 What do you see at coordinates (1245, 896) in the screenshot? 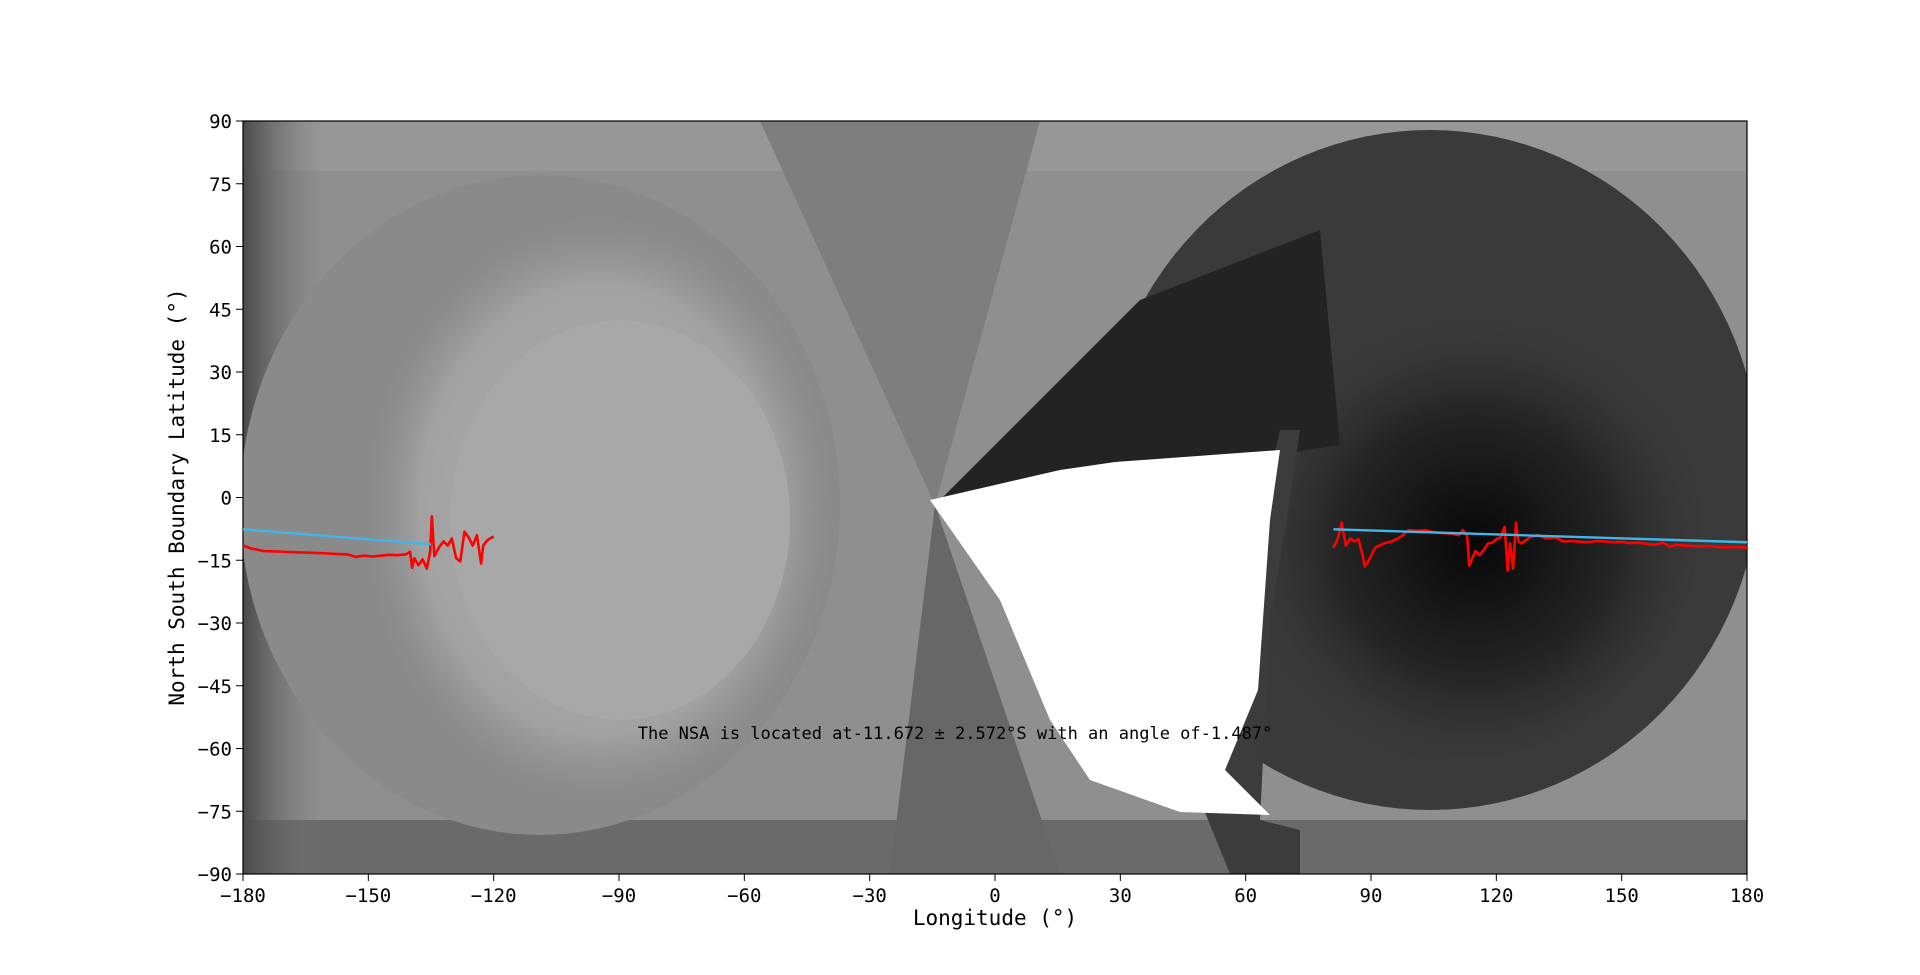
I see `x-tick-label: 60` at bounding box center [1245, 896].